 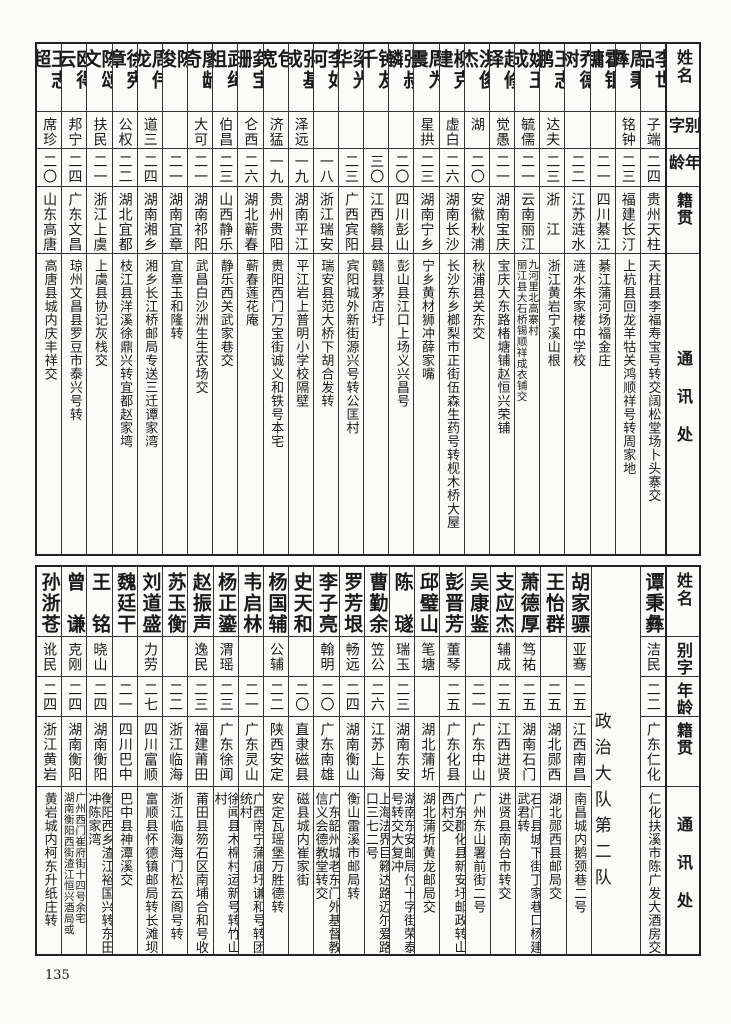 What do you see at coordinates (579, 853) in the screenshot?
I see `addr-text: 南昌城内鹅颈巷二号` at bounding box center [579, 853].